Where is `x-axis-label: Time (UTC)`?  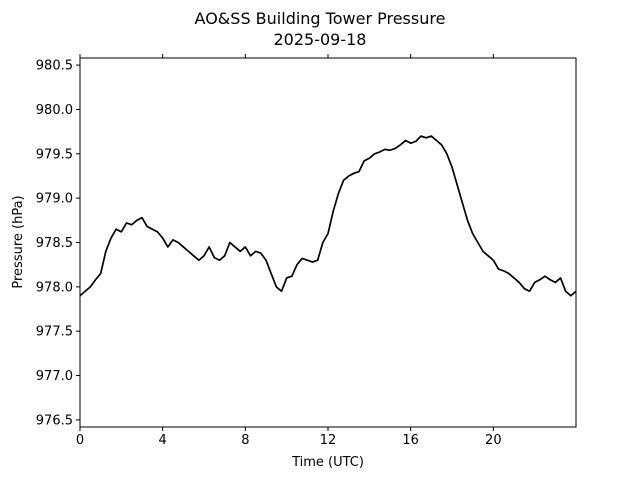 x-axis-label: Time (UTC) is located at coordinates (327, 462).